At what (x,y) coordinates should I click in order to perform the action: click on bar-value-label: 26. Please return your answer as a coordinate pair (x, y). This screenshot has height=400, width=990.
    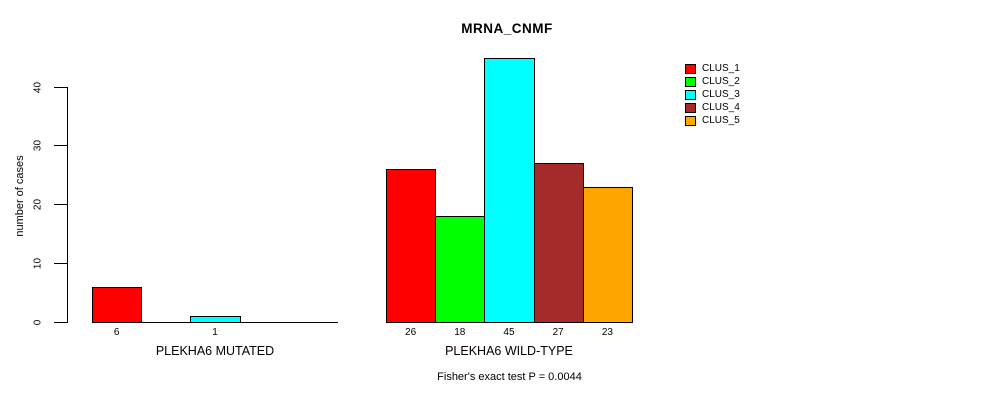
    Looking at the image, I should click on (411, 332).